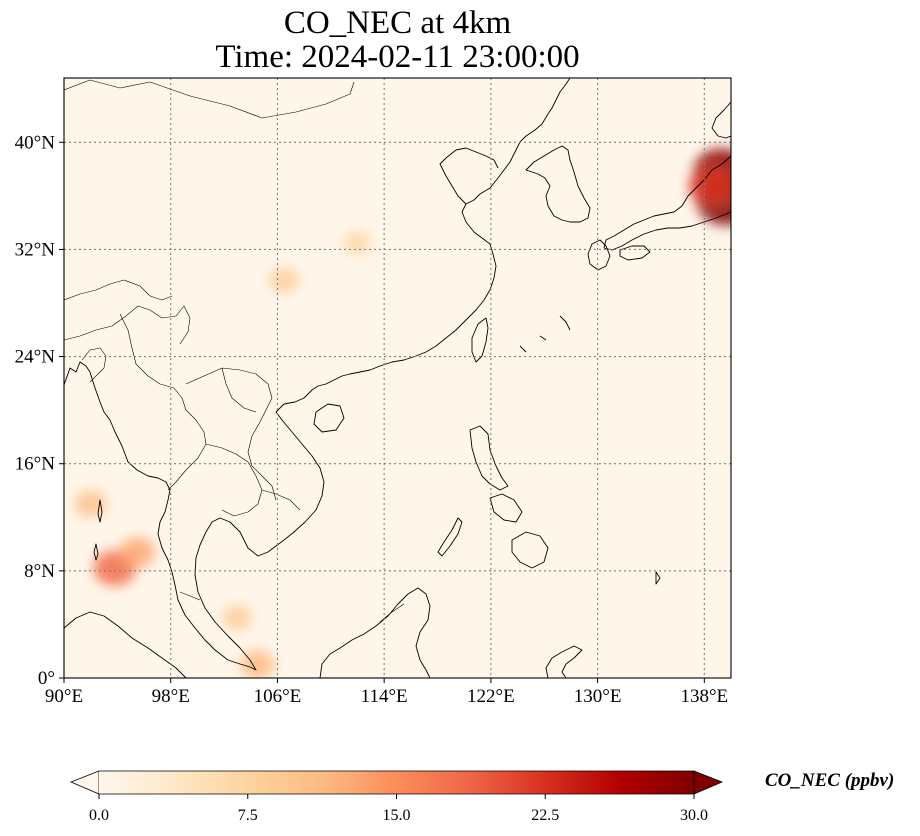 The image size is (920, 836). Describe the element at coordinates (39, 410) in the screenshot. I see `latitude-ticks: 0° 8°N 16°N 24°N 32°N 40°N` at that location.